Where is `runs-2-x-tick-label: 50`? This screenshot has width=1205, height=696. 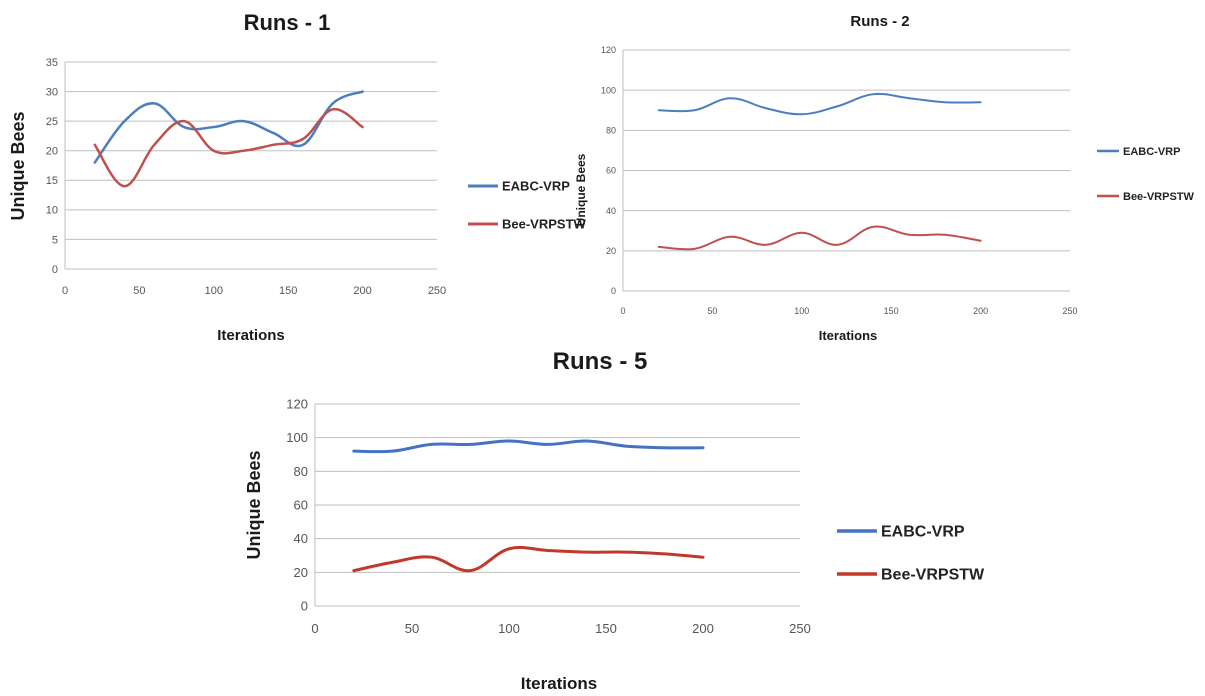
runs-2-x-tick-label: 50 is located at coordinates (712, 311).